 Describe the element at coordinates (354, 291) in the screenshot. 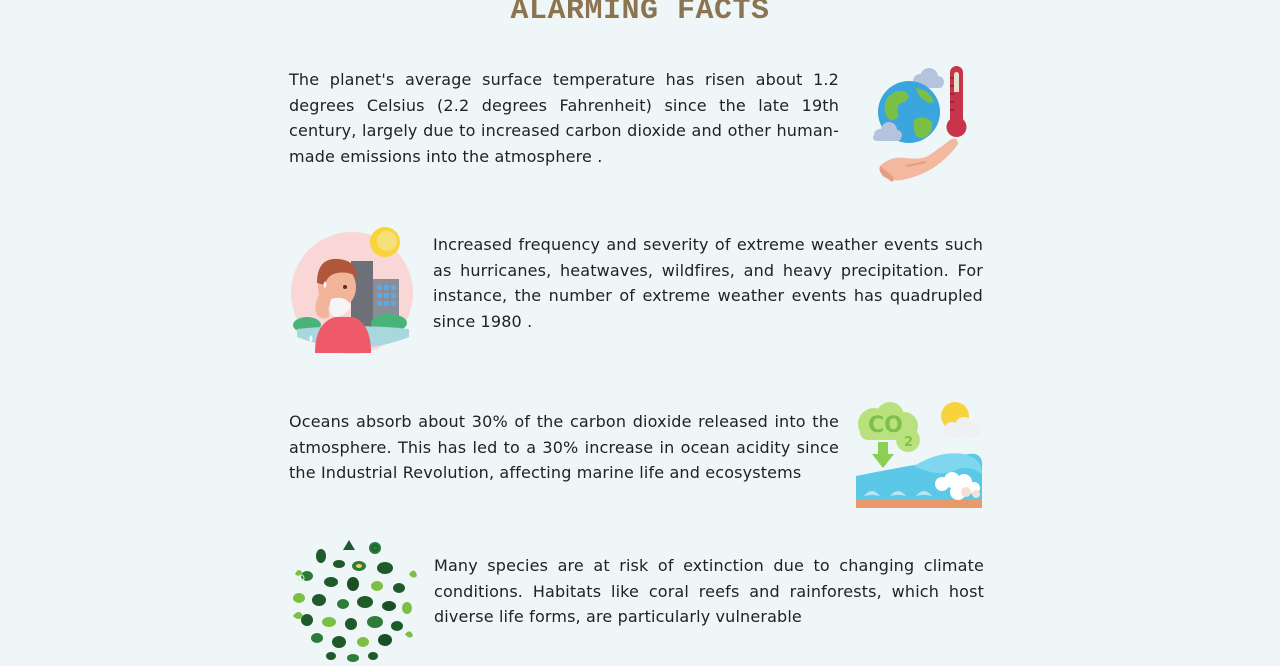

I see `heatwave-person-icon` at that location.